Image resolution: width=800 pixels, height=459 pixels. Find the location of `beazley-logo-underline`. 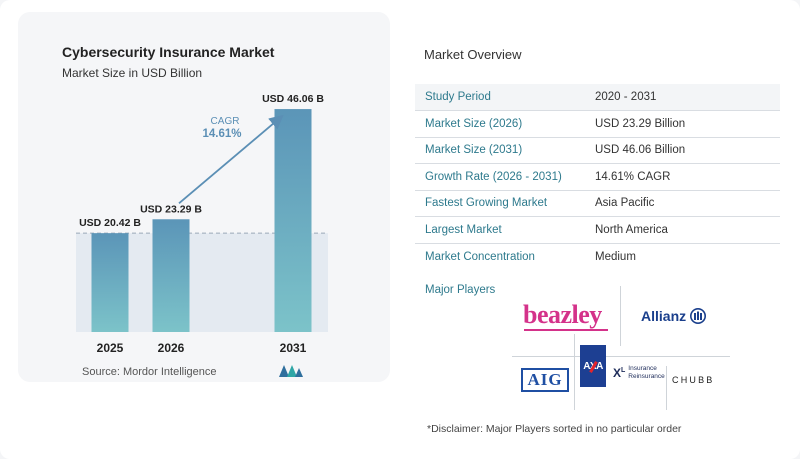

beazley-logo-underline is located at coordinates (566, 330).